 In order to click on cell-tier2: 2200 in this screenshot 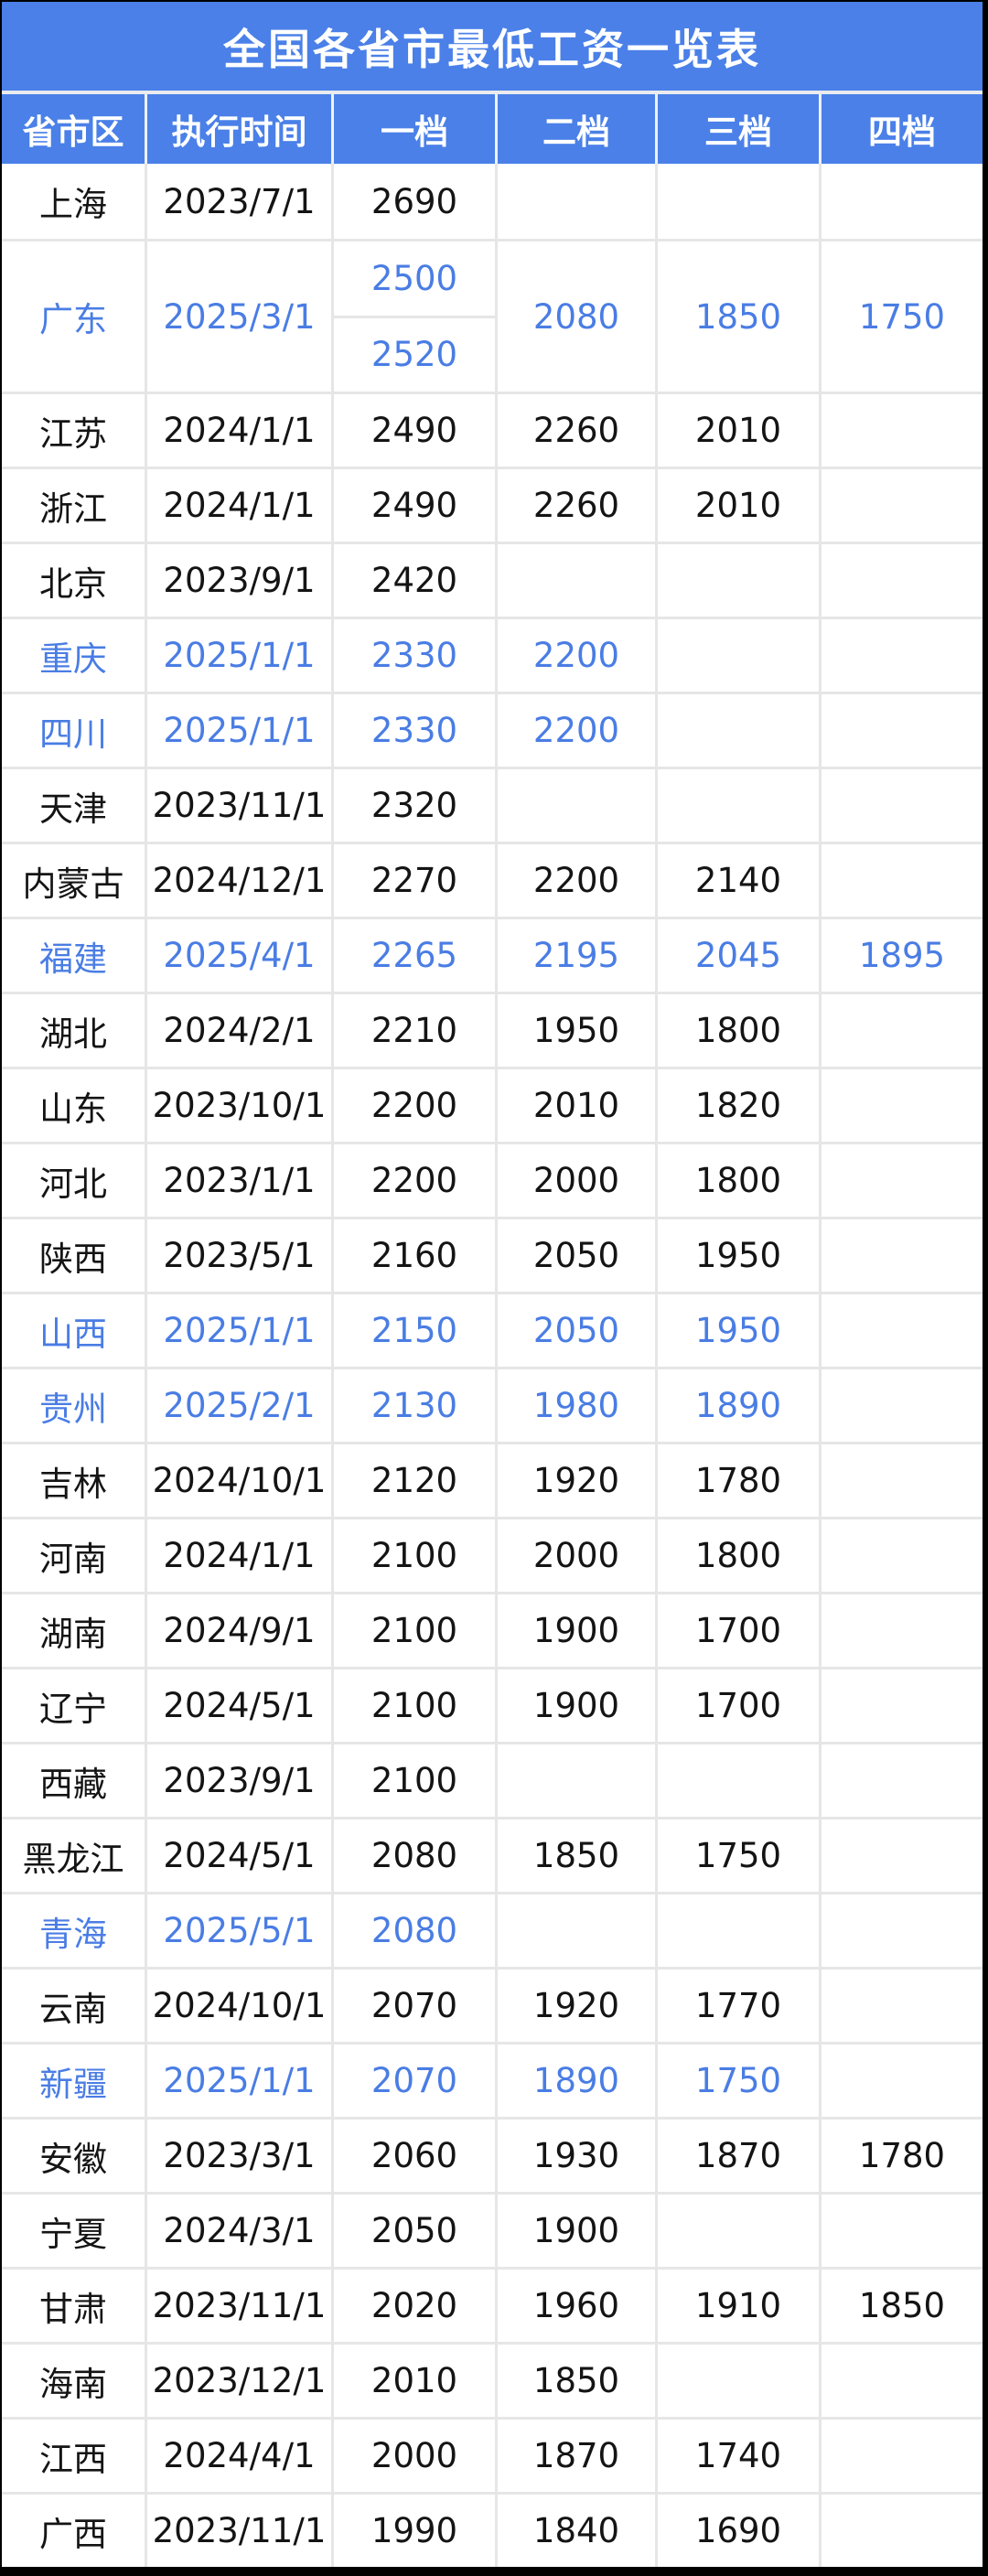, I will do `click(575, 731)`.